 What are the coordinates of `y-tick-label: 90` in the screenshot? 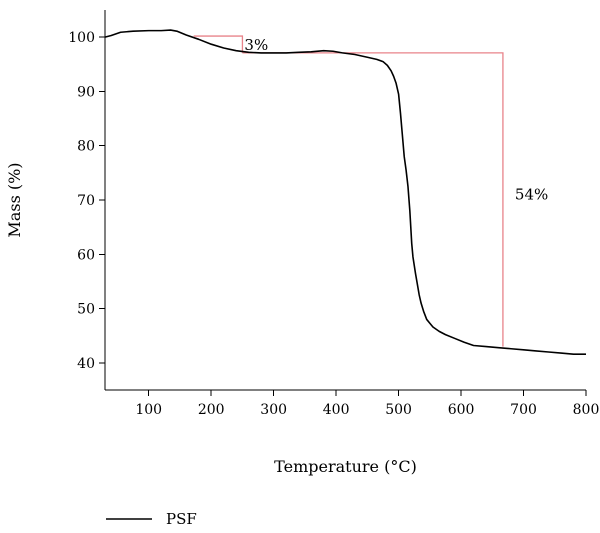 It's located at (86, 92).